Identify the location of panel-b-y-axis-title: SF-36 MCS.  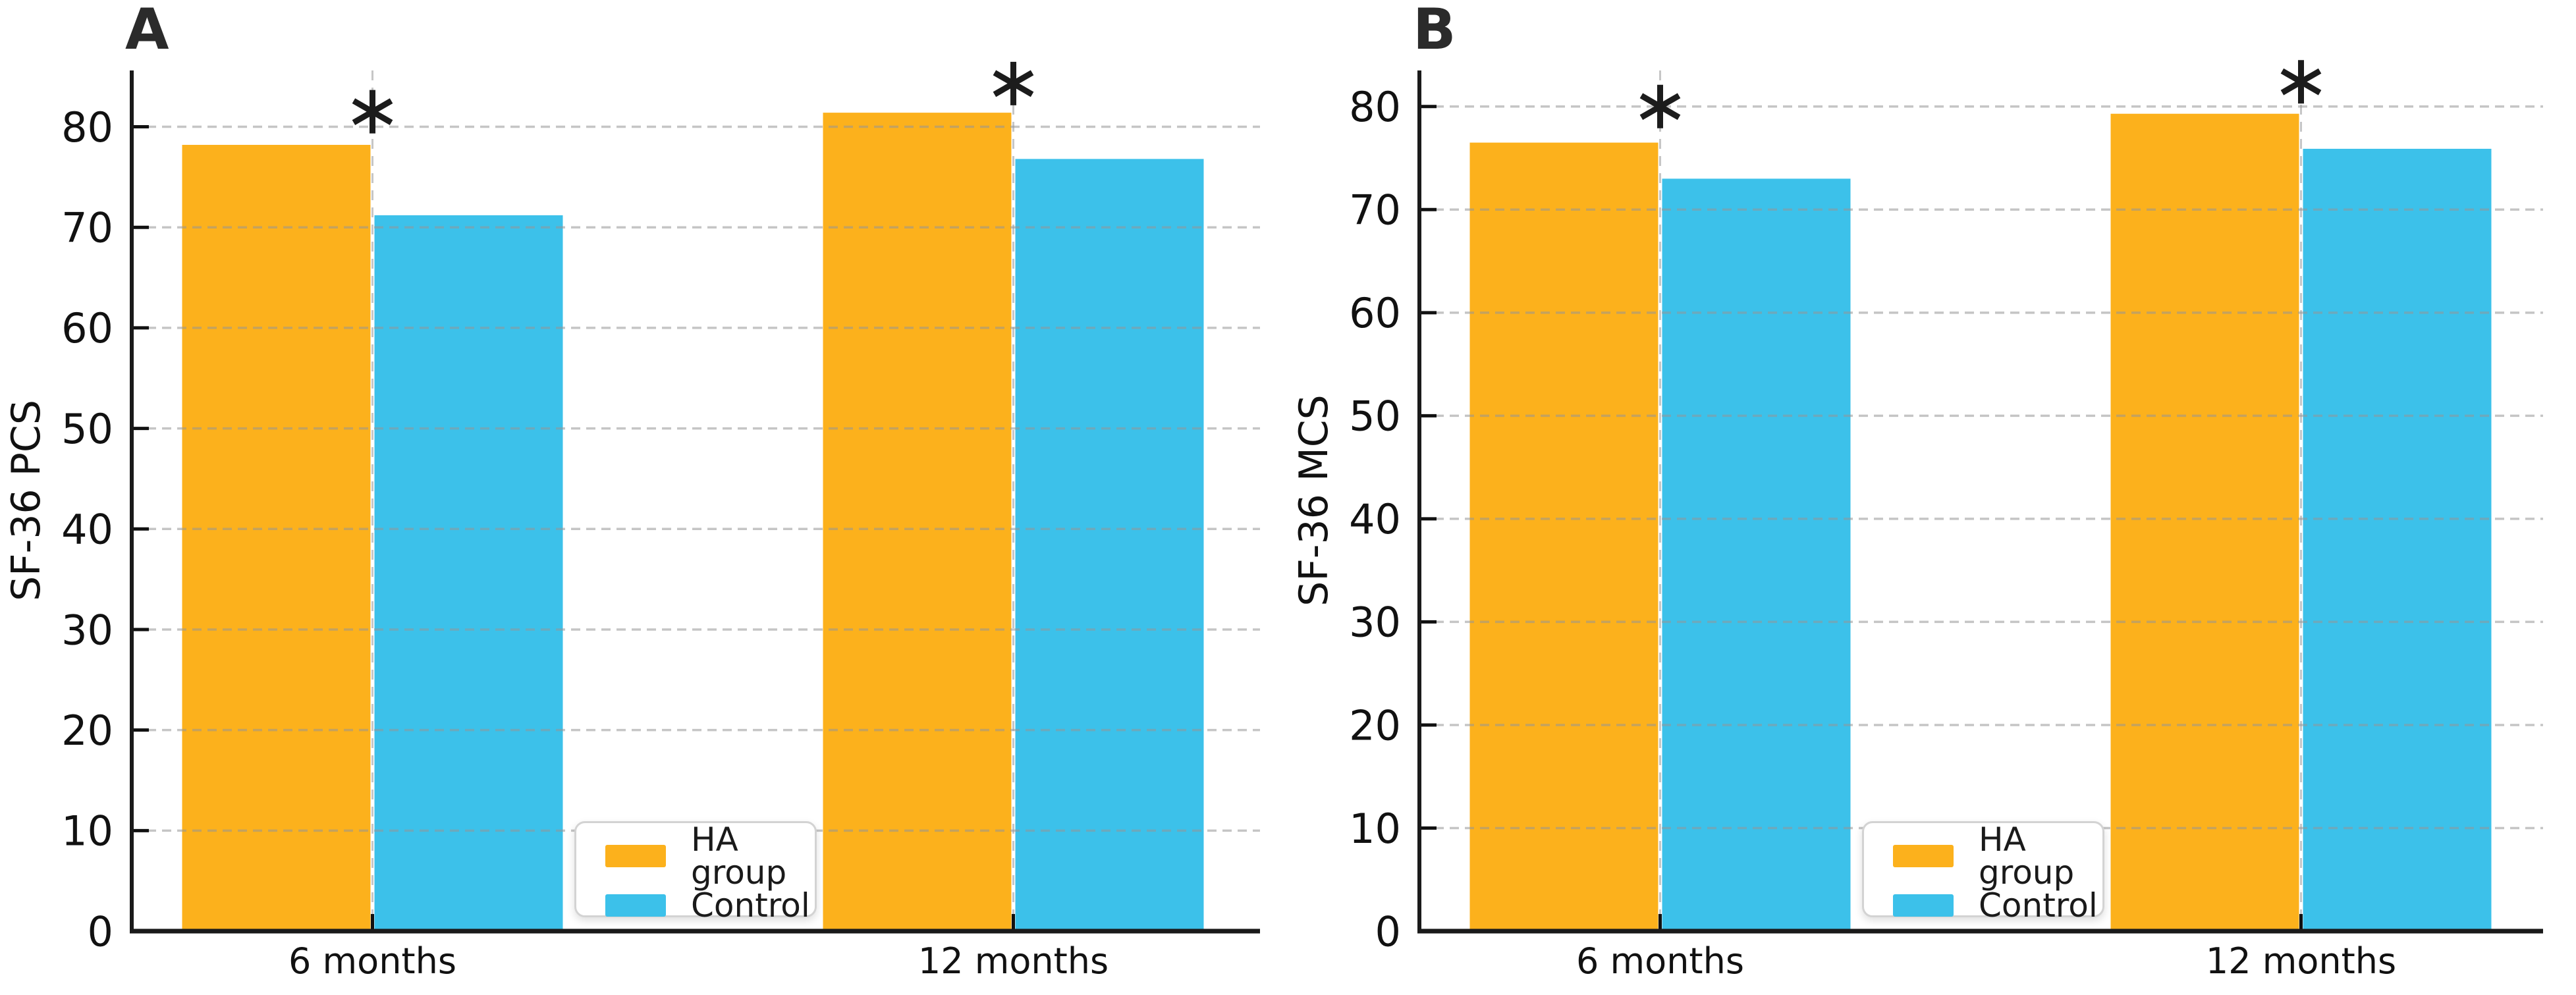
(1314, 500).